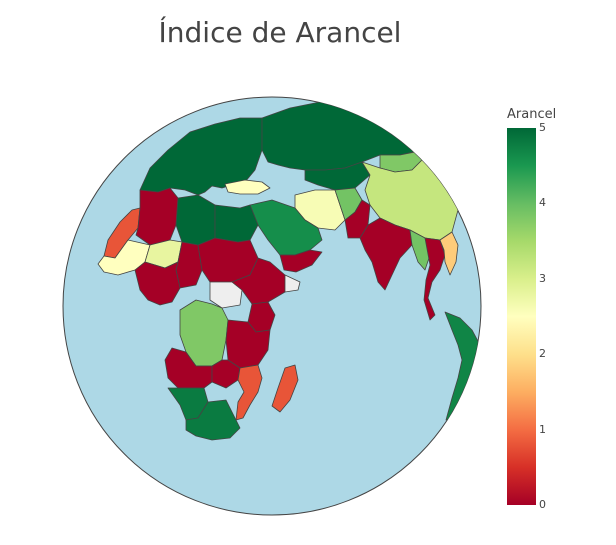 The height and width of the screenshot is (545, 616). Describe the element at coordinates (213, 420) in the screenshot. I see `country-south-africa` at that location.